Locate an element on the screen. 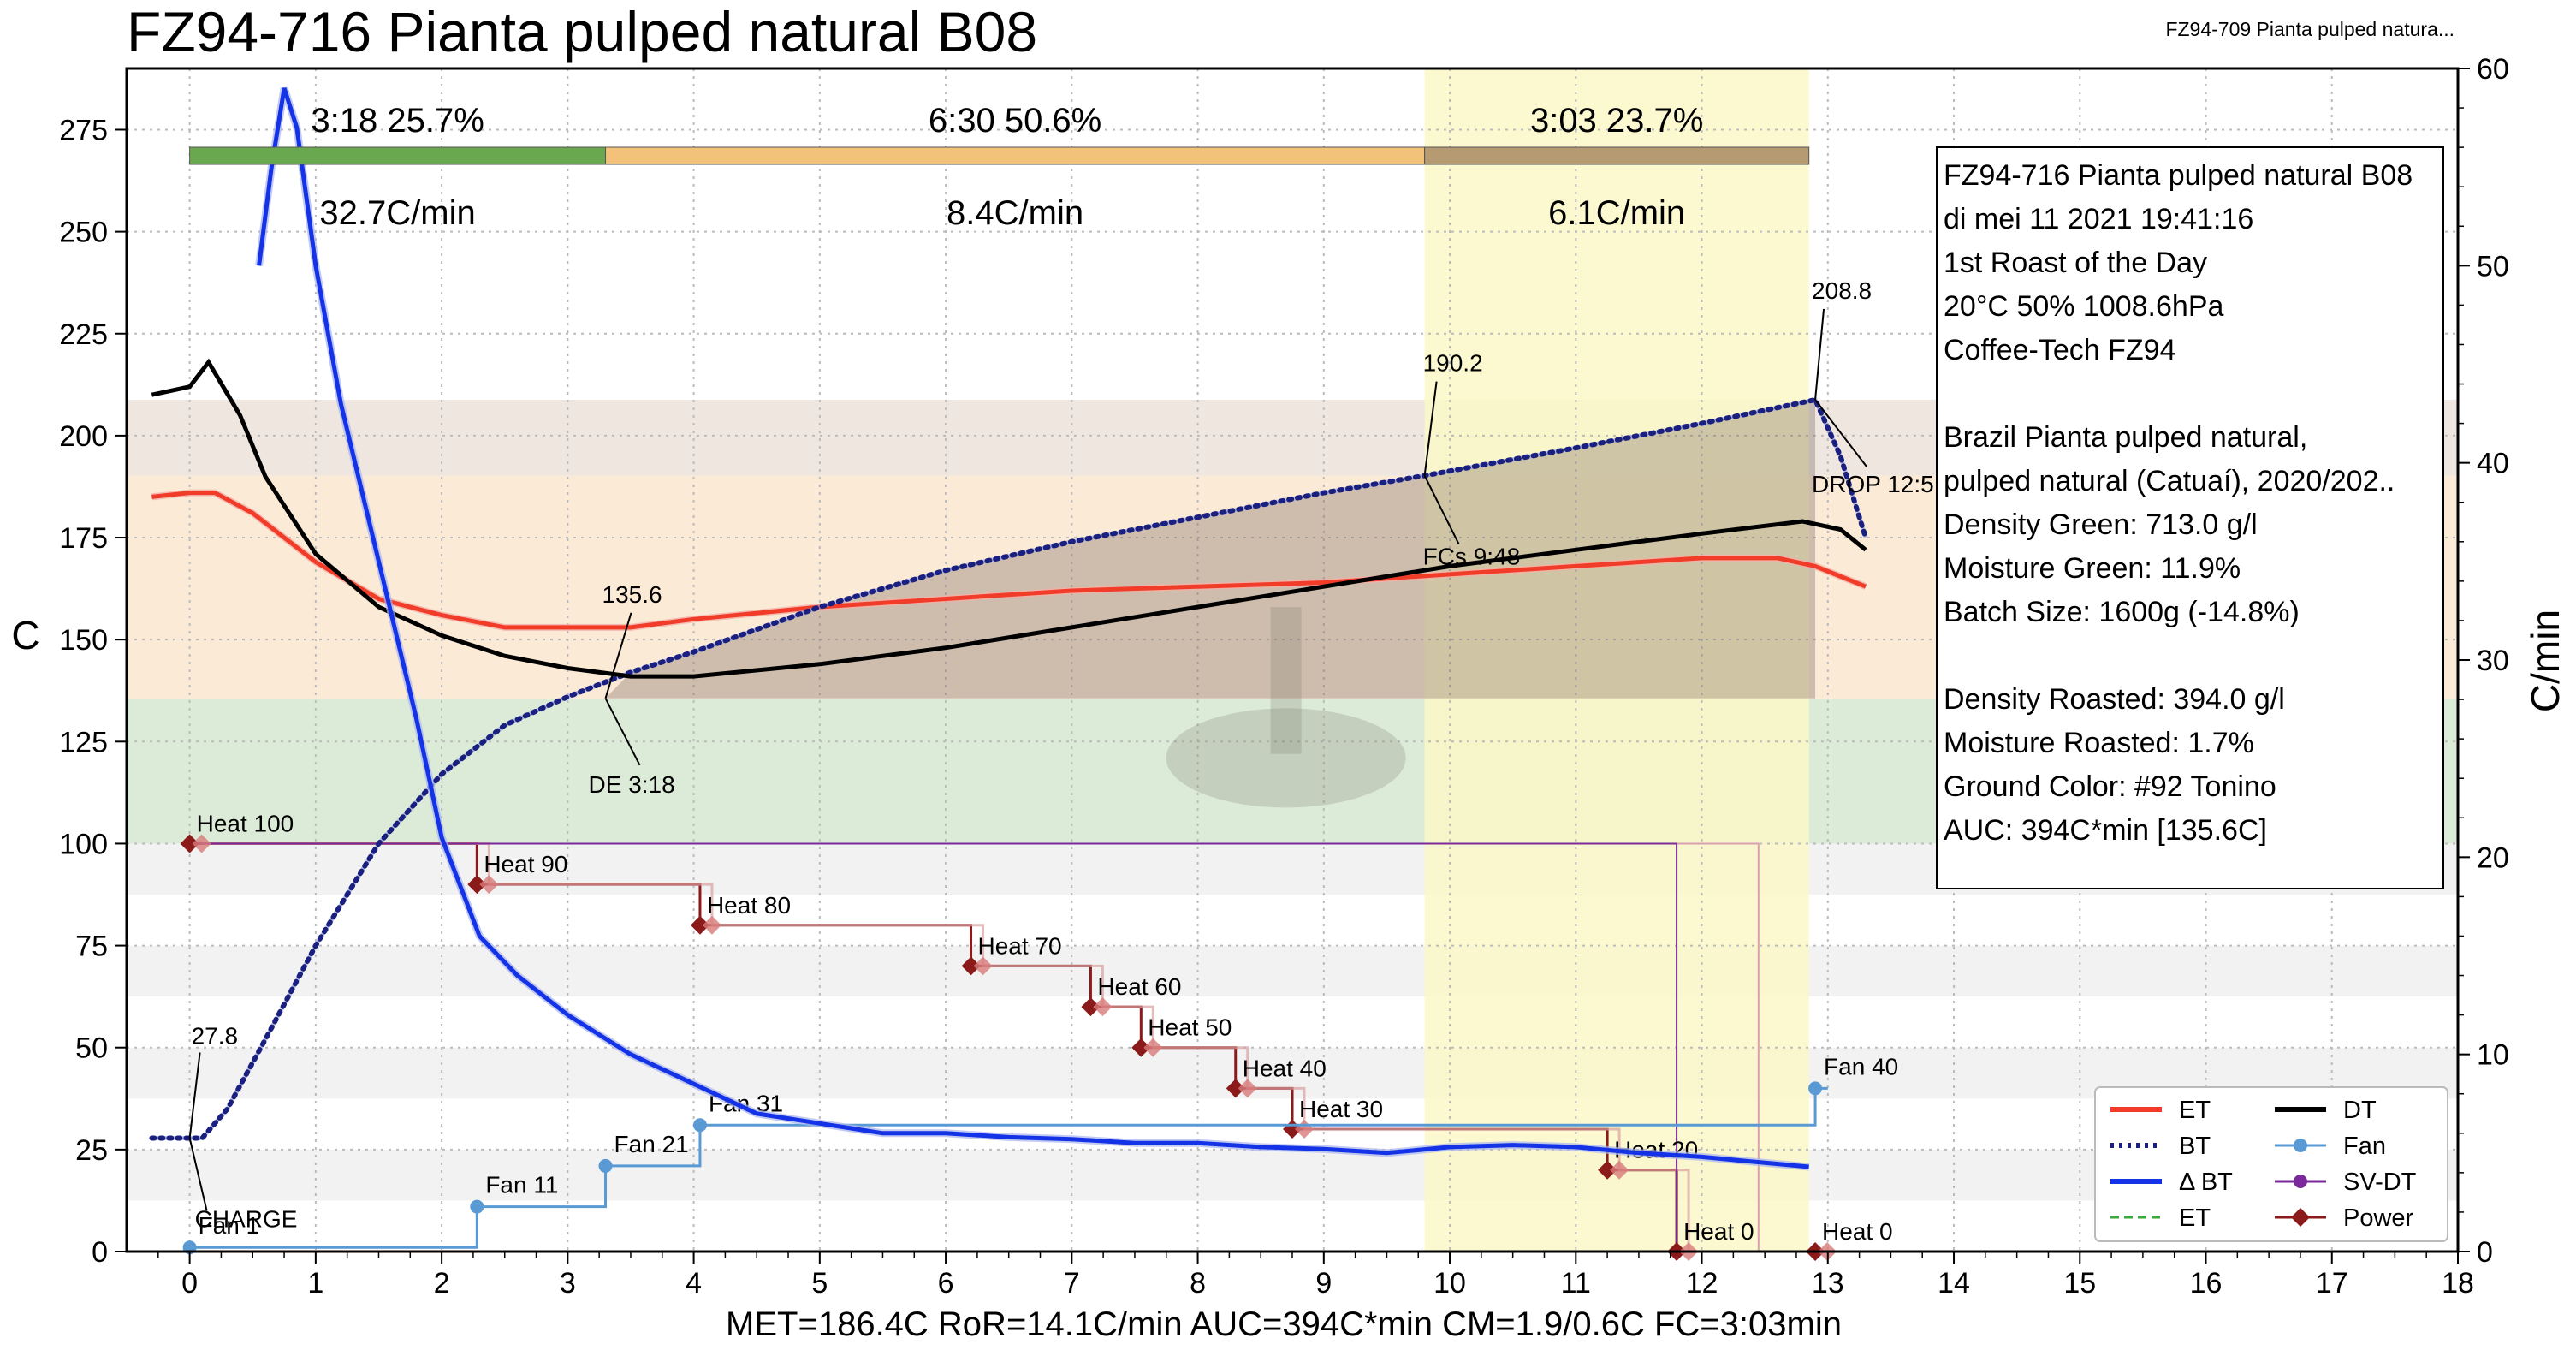 The image size is (2576, 1356). info-line: Moisture Green: 11.9% is located at coordinates (2092, 568).